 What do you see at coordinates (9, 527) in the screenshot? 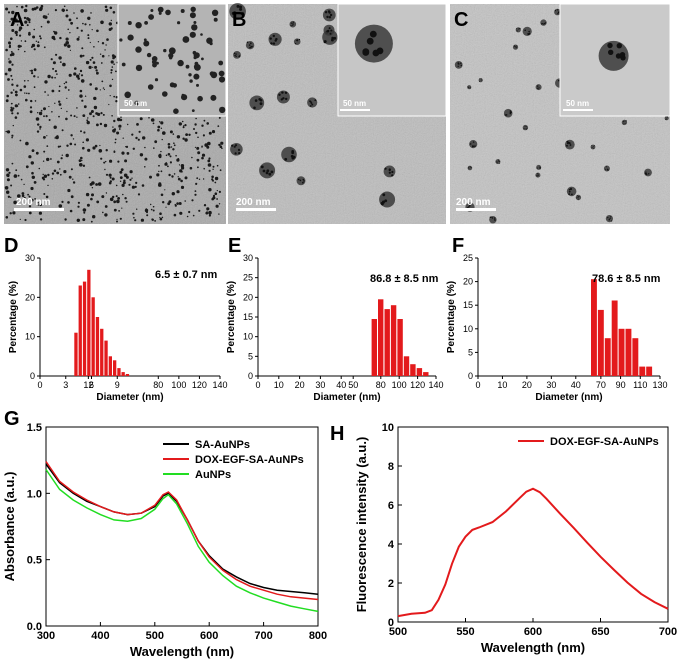
I see `y-axis-label: Absorbance (a.u.)` at bounding box center [9, 527].